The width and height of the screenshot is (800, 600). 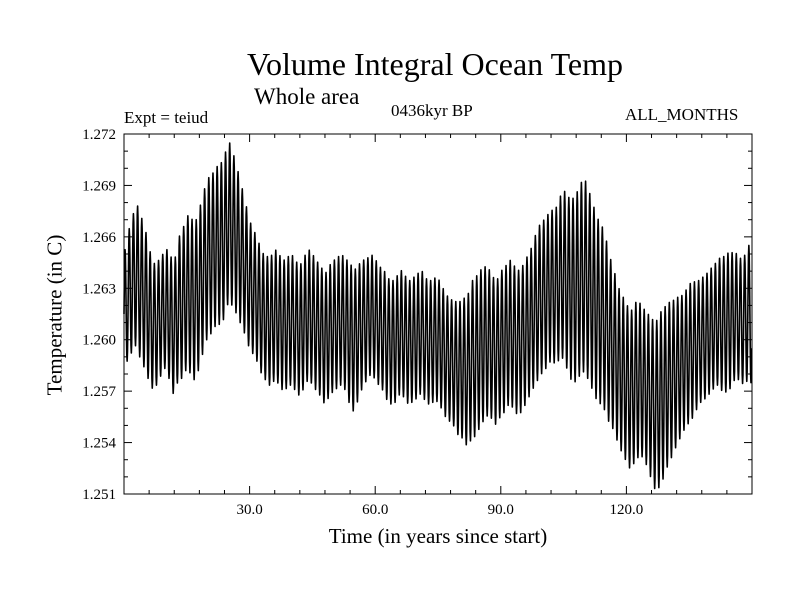 What do you see at coordinates (99, 289) in the screenshot?
I see `y-tick-label: 1.263` at bounding box center [99, 289].